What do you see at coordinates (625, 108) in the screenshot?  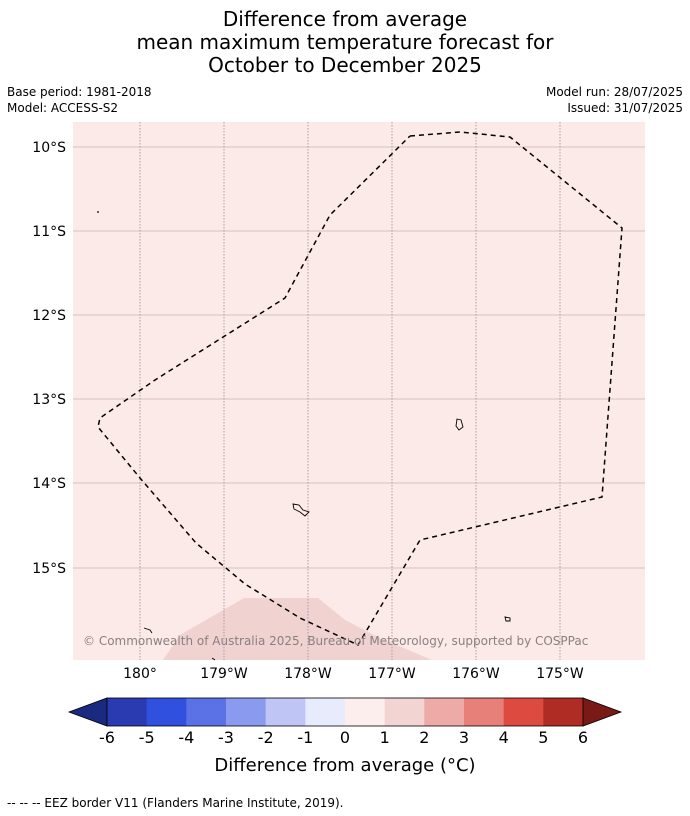 I see `issued-date: Issued: 31/07/2025` at bounding box center [625, 108].